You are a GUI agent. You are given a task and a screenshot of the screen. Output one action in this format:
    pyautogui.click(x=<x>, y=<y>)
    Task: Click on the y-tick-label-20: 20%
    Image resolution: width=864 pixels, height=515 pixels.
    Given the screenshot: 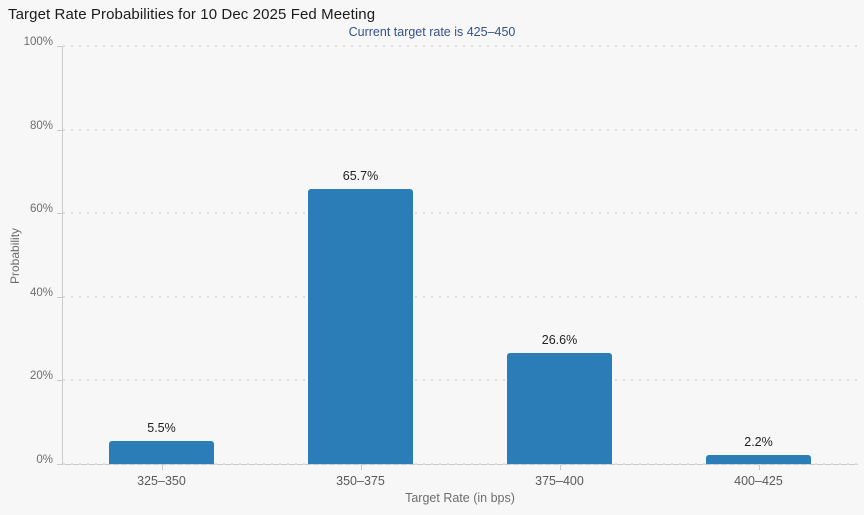 What is the action you would take?
    pyautogui.click(x=41, y=376)
    